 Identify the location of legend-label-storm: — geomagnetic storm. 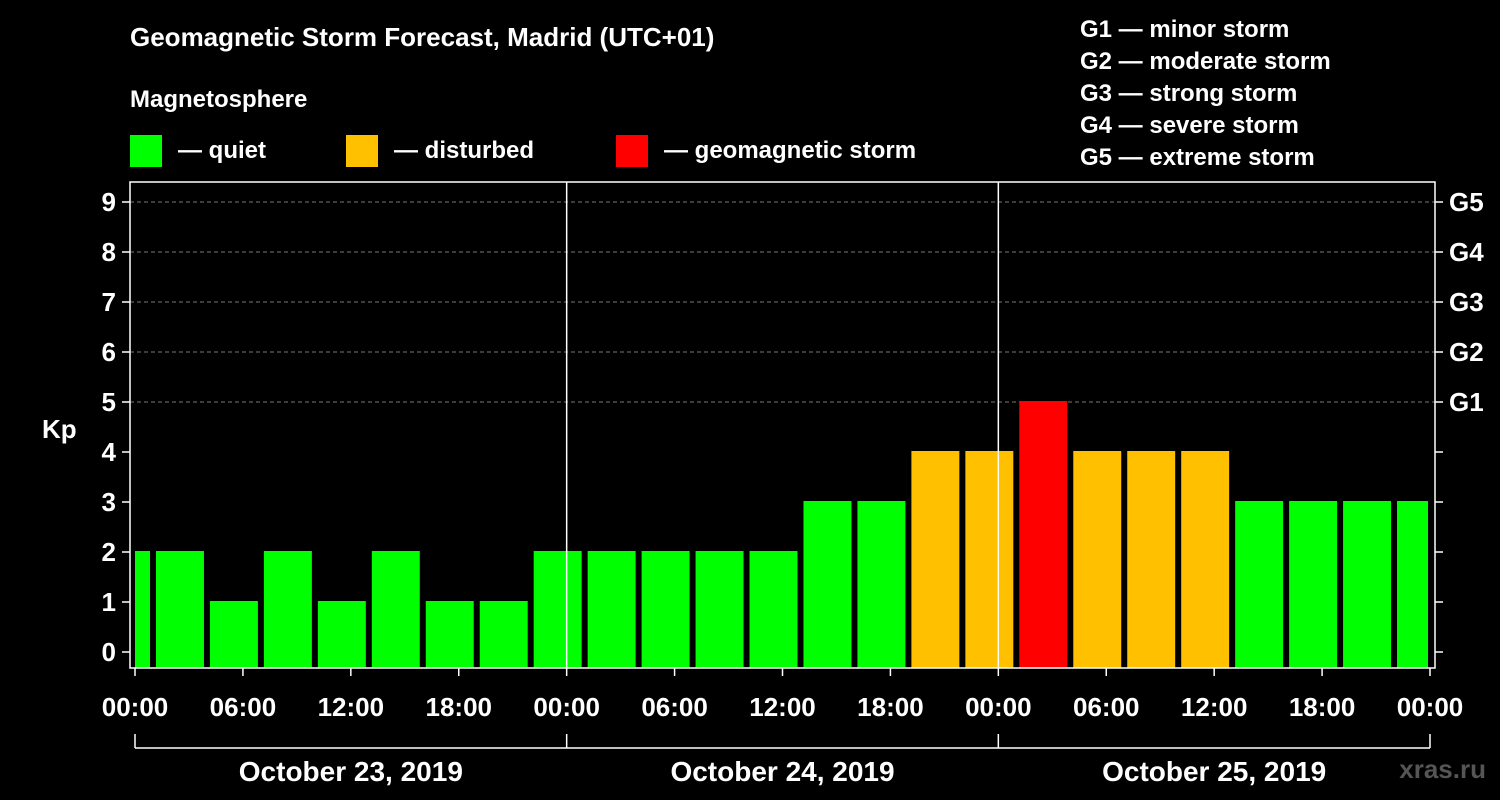
(790, 150).